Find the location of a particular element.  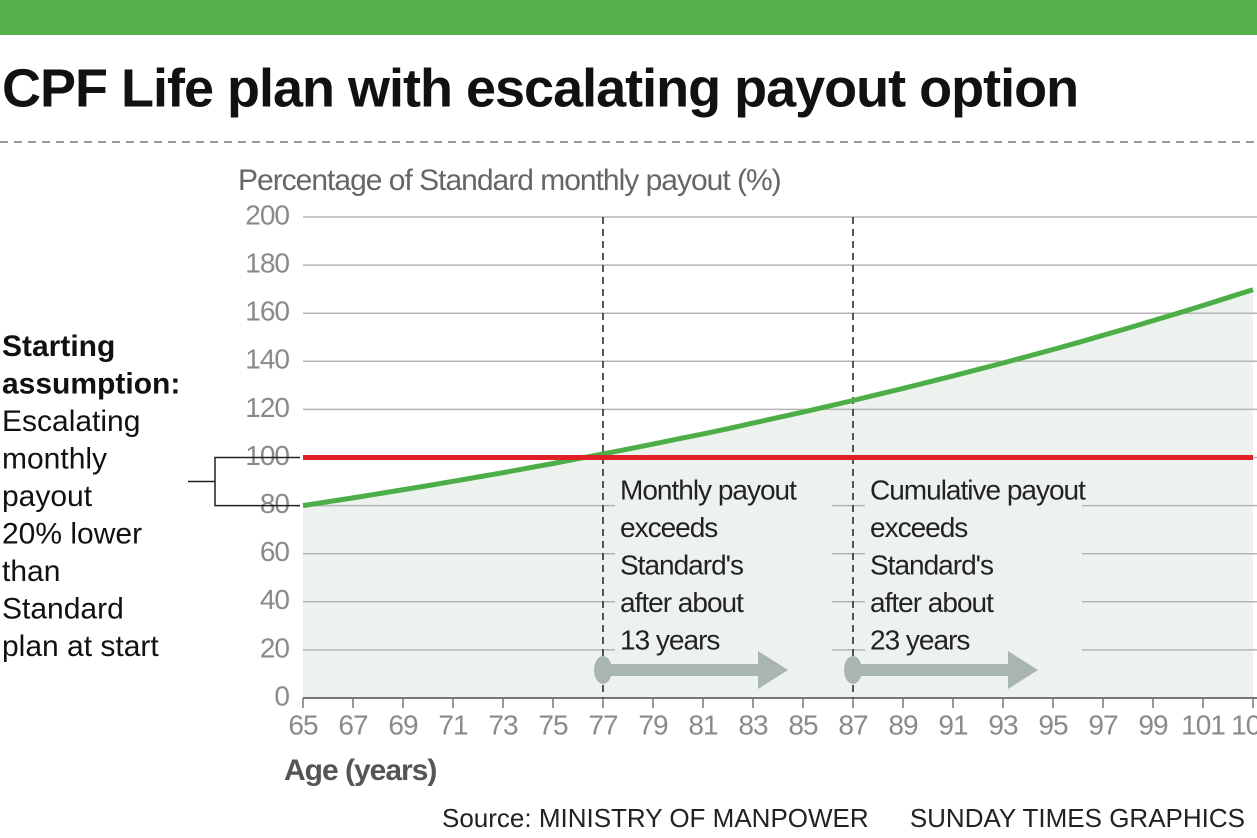

x-tick-label: 91 is located at coordinates (953, 724).